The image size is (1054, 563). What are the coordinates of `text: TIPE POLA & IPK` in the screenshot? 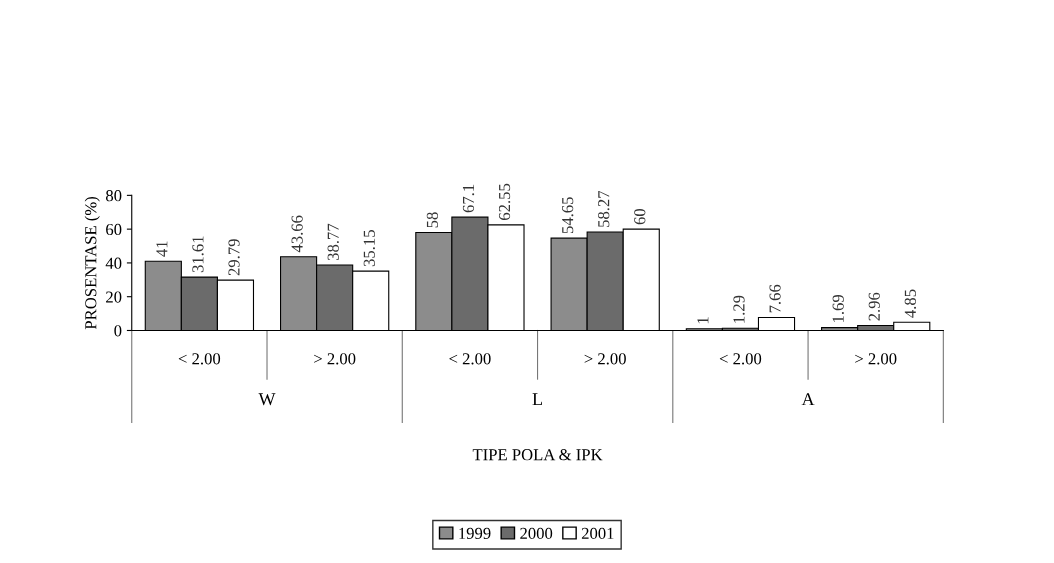 It's located at (537, 455).